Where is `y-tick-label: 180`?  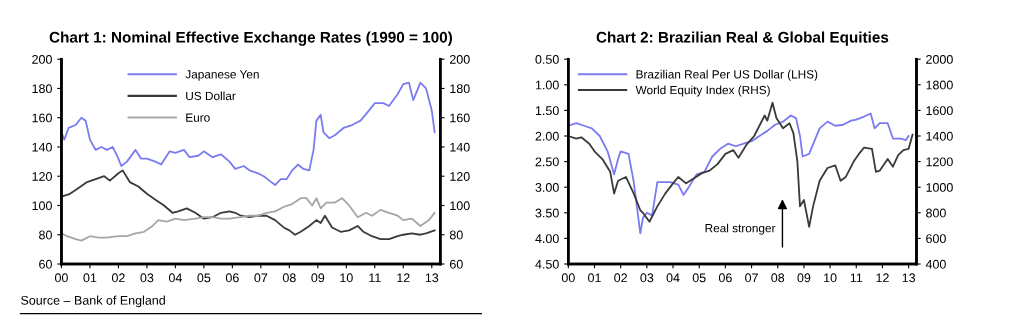
y-tick-label: 180 is located at coordinates (42, 89).